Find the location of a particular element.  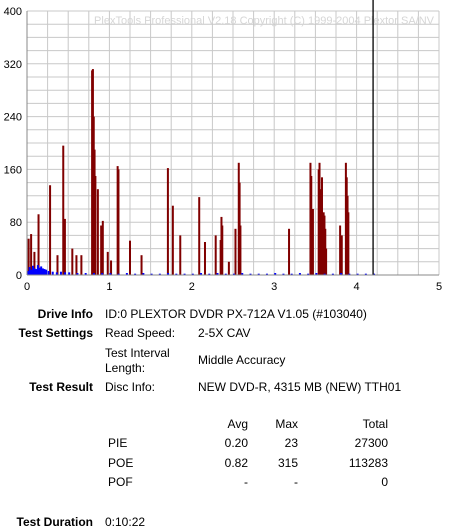

disc-info-label: Disc Info: is located at coordinates (130, 387).